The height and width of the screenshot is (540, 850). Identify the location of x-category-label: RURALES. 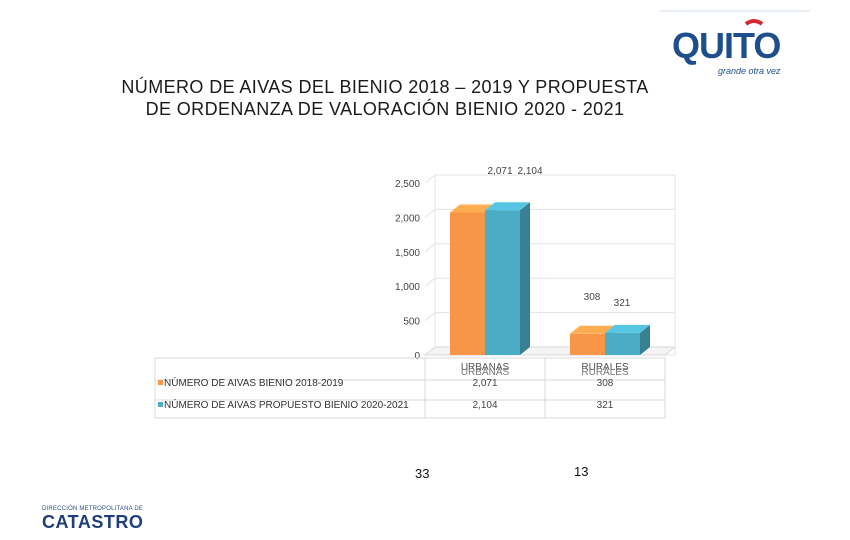
(605, 367).